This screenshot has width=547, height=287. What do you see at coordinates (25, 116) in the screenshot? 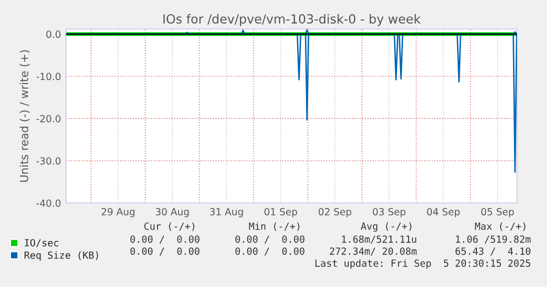
I see `y-axis-title: Units read (-) / write (+)` at bounding box center [25, 116].